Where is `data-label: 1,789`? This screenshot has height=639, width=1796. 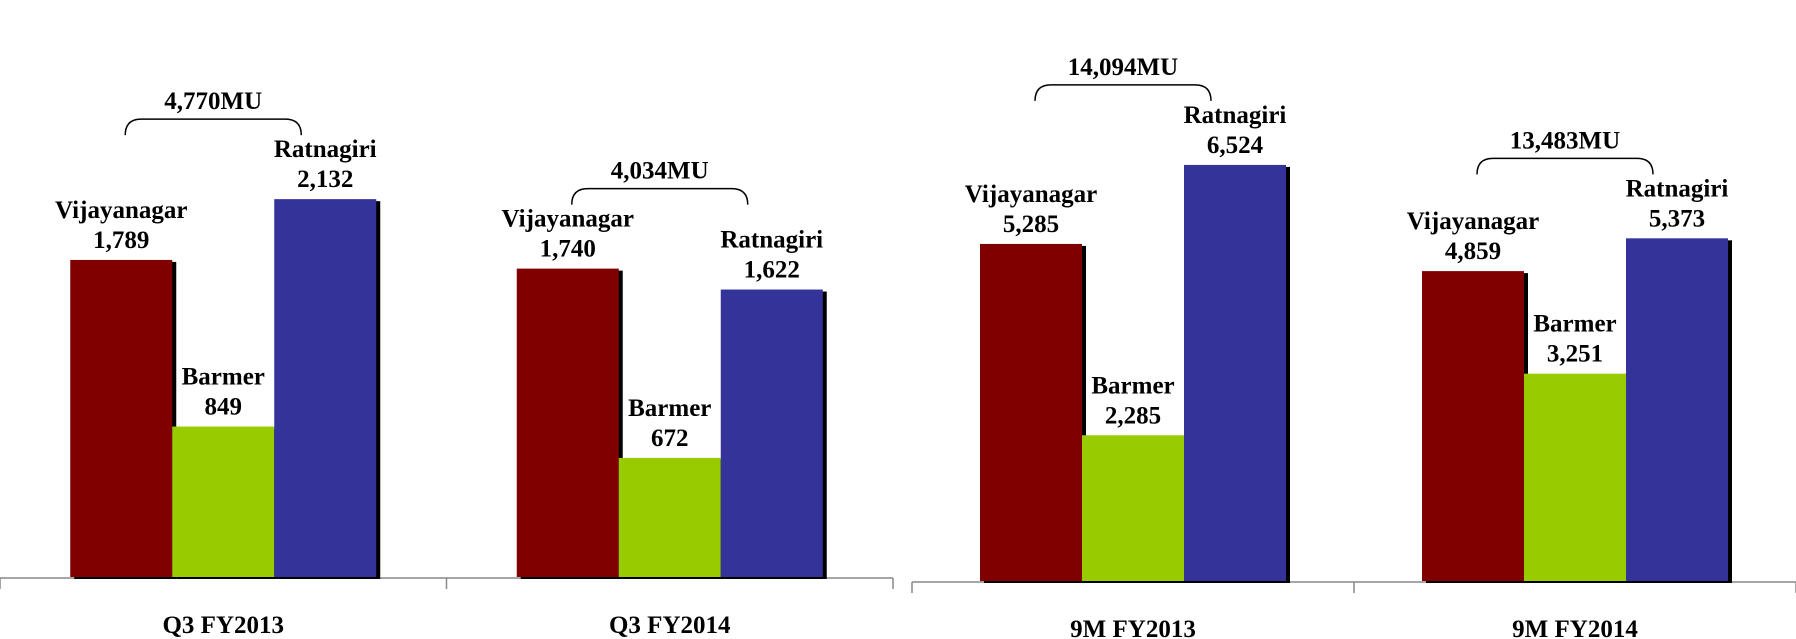
data-label: 1,789 is located at coordinates (121, 240).